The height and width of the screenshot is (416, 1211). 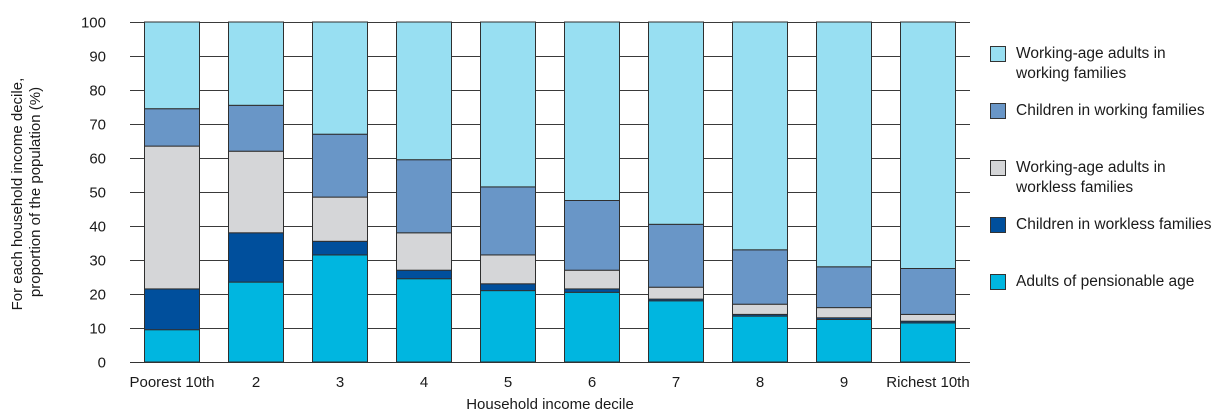 I want to click on x-tick-label: 3, so click(x=340, y=382).